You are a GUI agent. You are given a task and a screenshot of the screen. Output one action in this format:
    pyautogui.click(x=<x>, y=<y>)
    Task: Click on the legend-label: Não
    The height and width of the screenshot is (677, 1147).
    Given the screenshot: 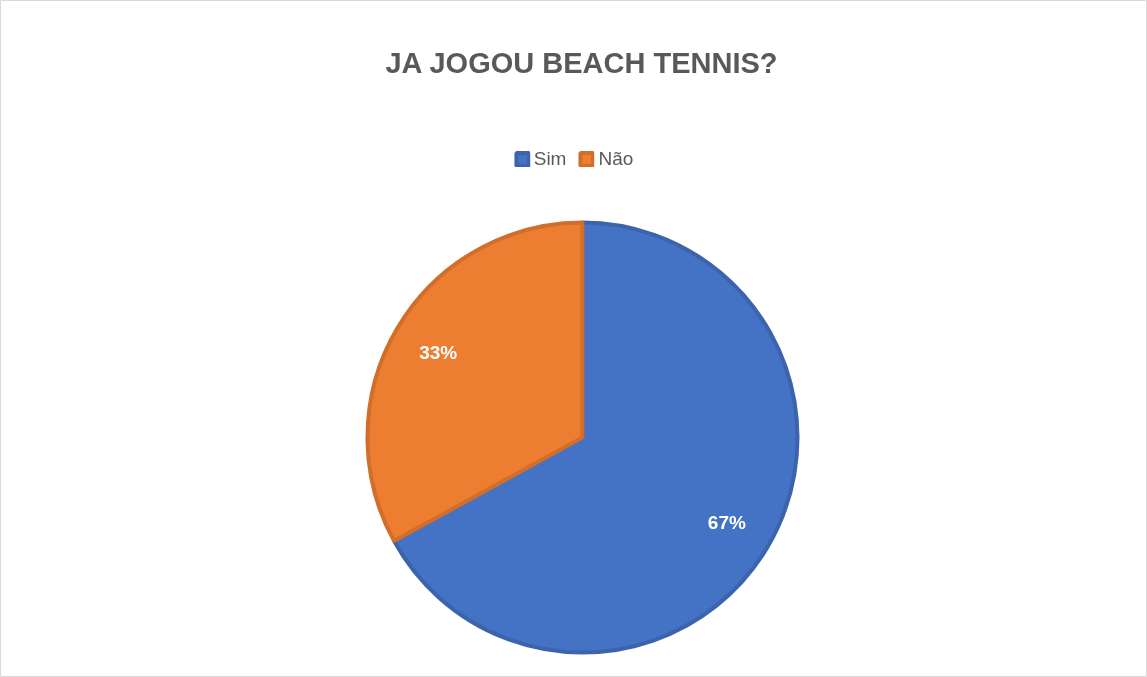 What is the action you would take?
    pyautogui.click(x=616, y=159)
    